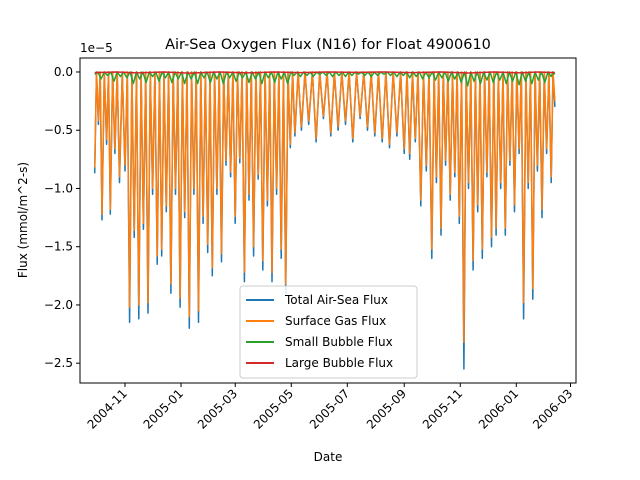 This screenshot has width=640, height=480. I want to click on y-offset-label: 1e−5, so click(96, 48).